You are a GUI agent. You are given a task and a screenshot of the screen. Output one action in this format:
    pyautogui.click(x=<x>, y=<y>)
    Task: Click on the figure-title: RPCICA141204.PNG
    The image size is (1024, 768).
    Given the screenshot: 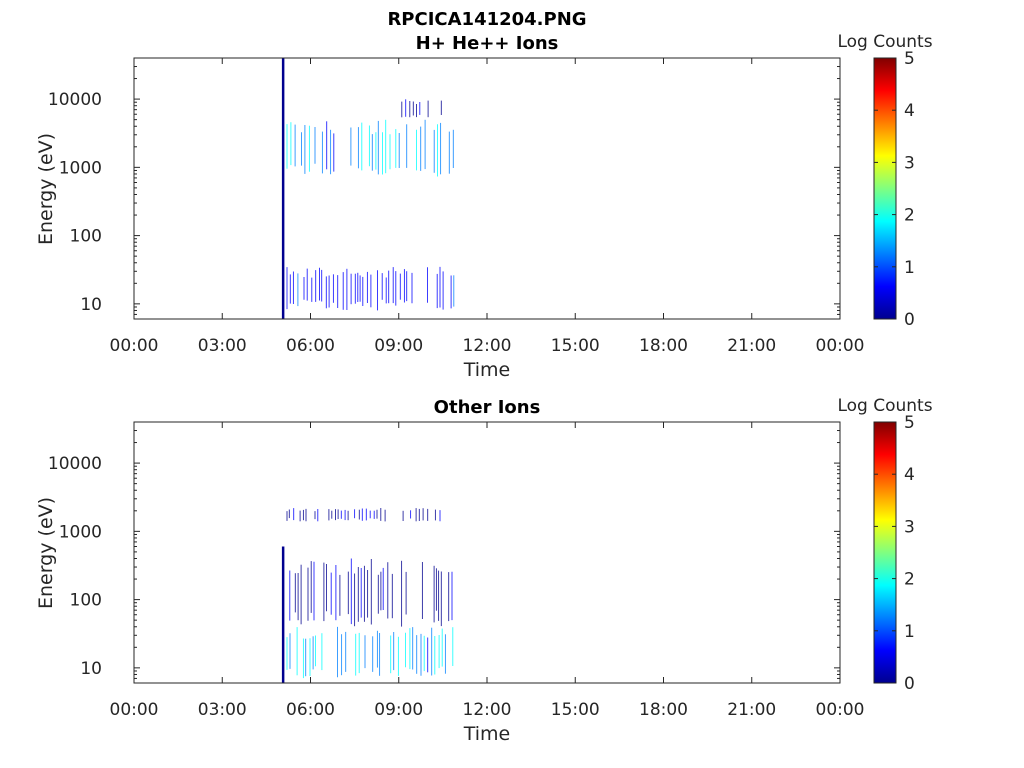 What is the action you would take?
    pyautogui.click(x=486, y=19)
    